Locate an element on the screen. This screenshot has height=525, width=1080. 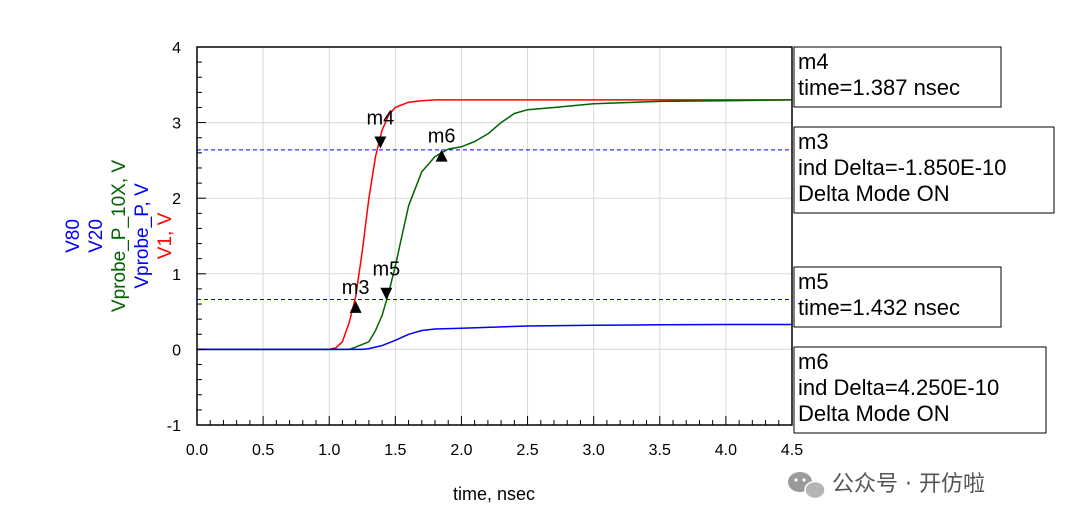
x-tick-label-7: 3.5 is located at coordinates (660, 450).